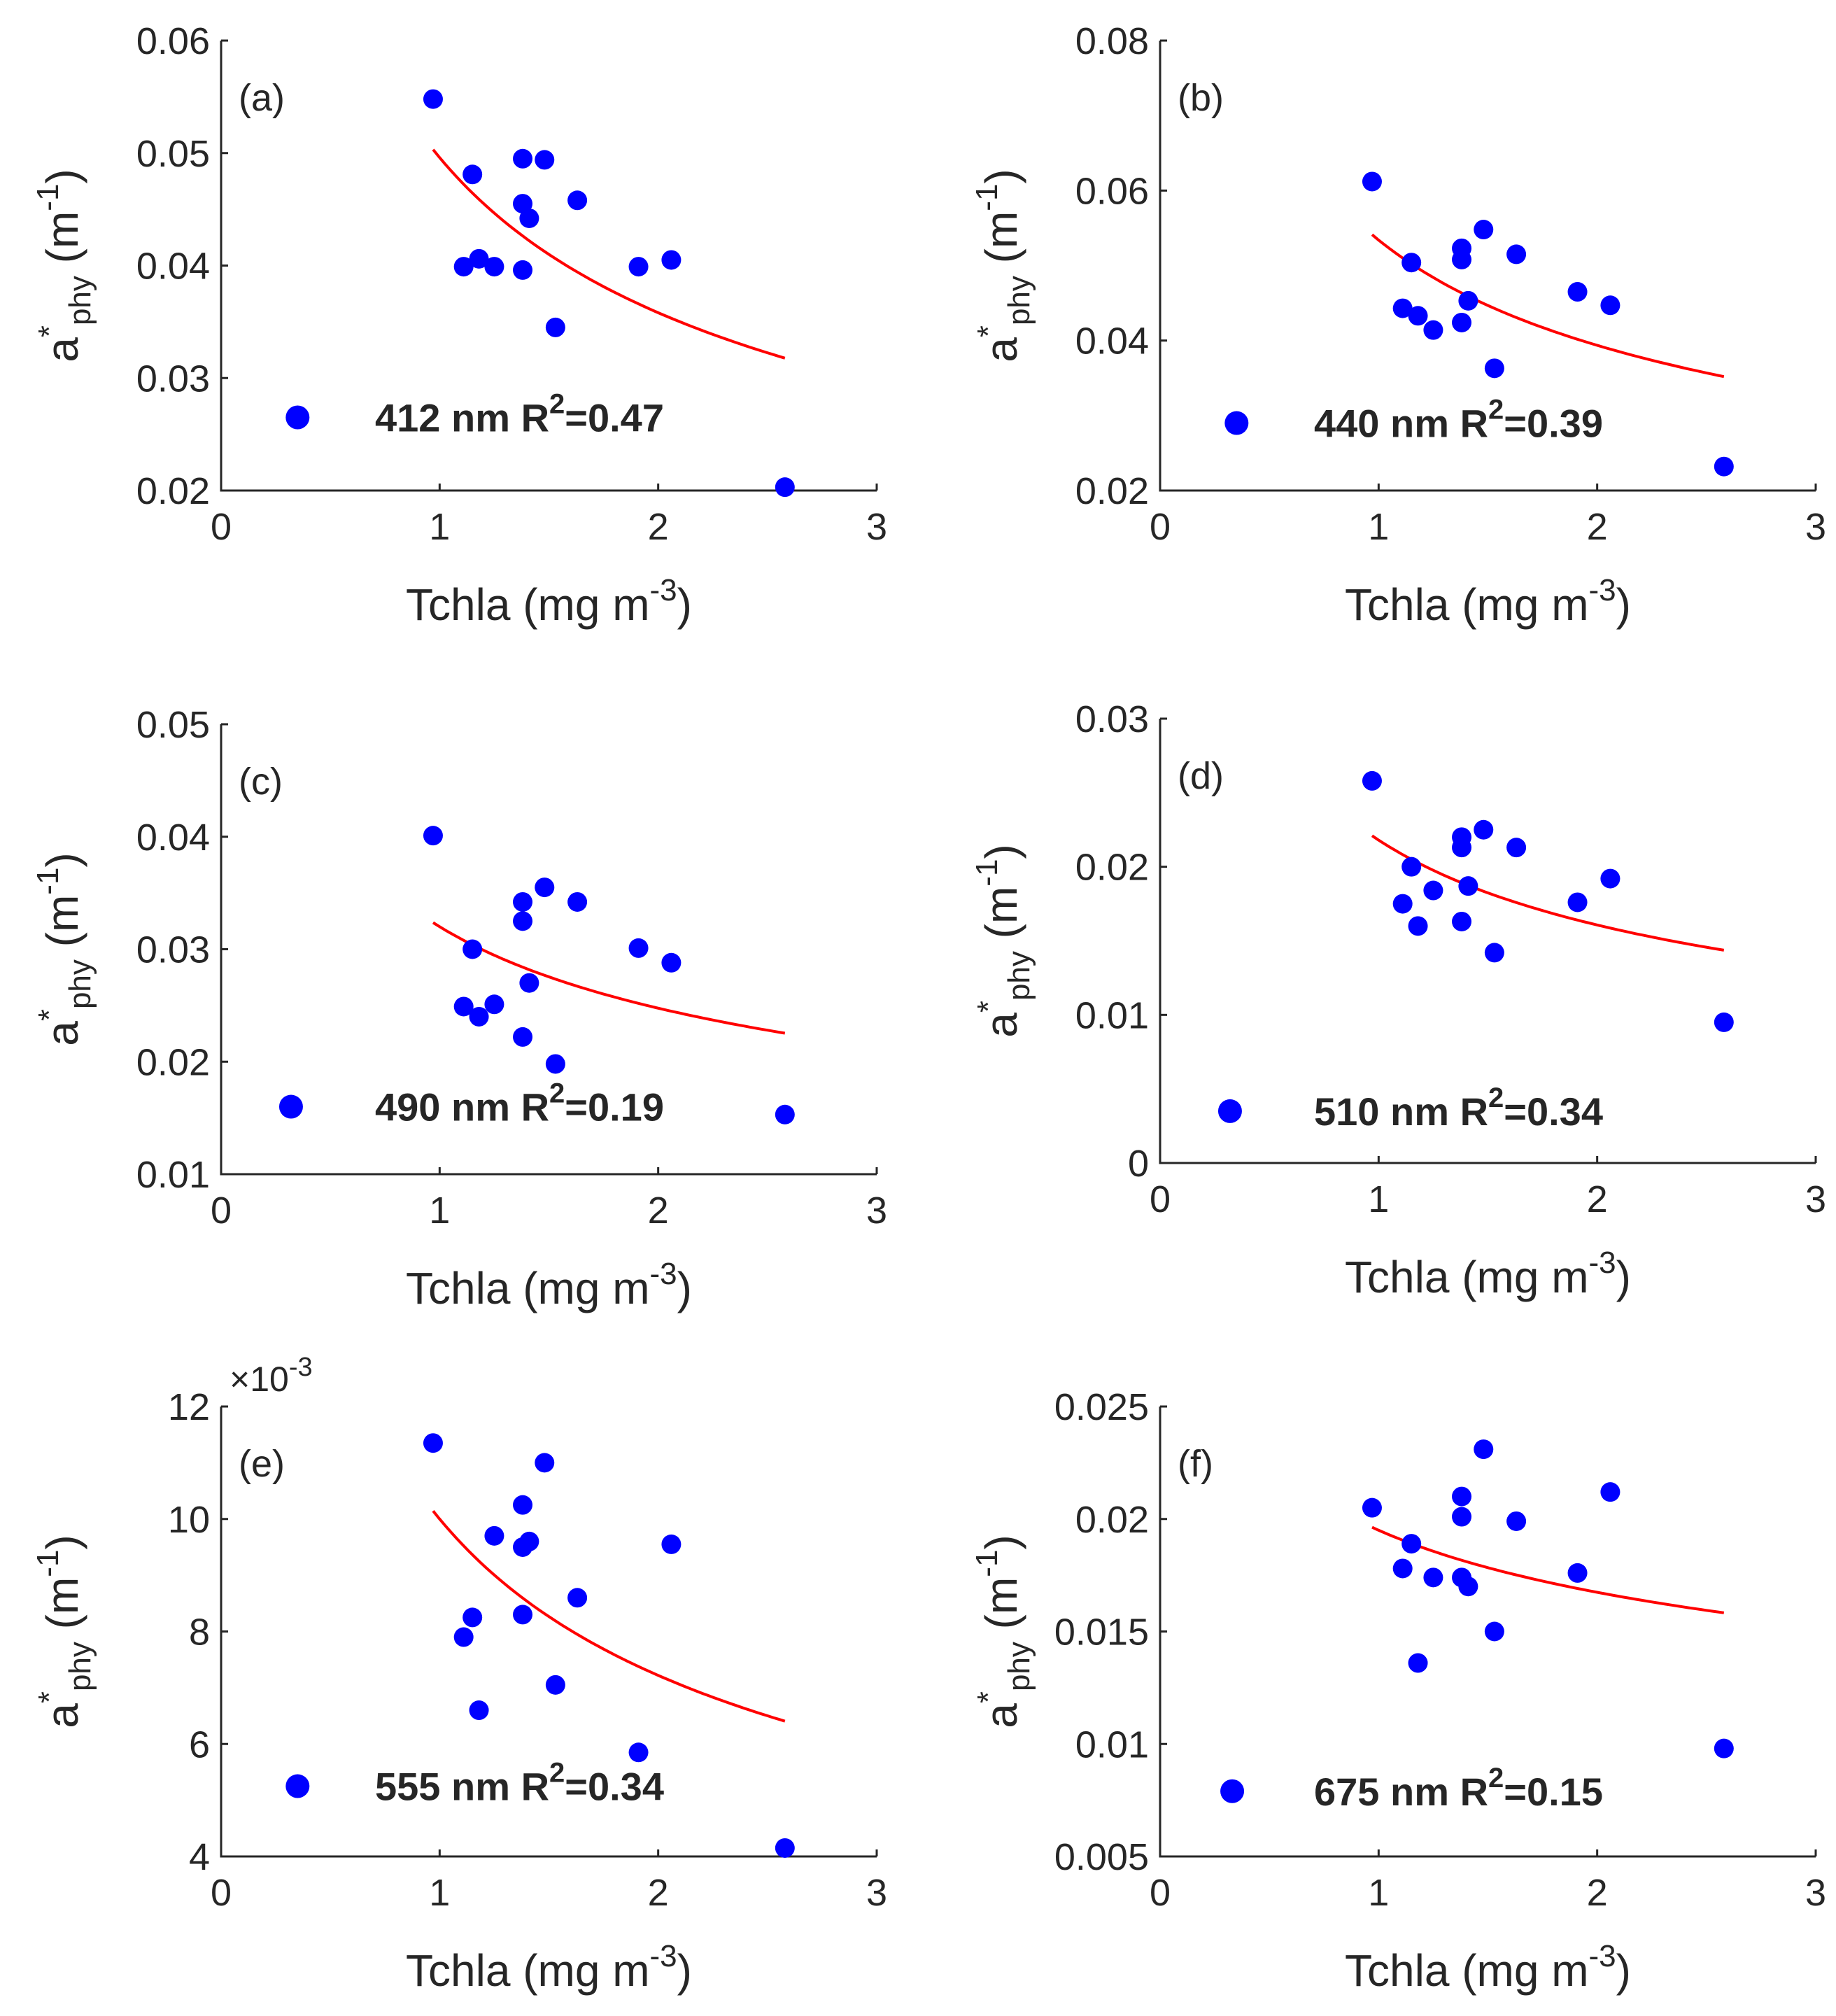 This screenshot has width=1836, height=2016. What do you see at coordinates (200, 1744) in the screenshot?
I see `y-tick-label: 6` at bounding box center [200, 1744].